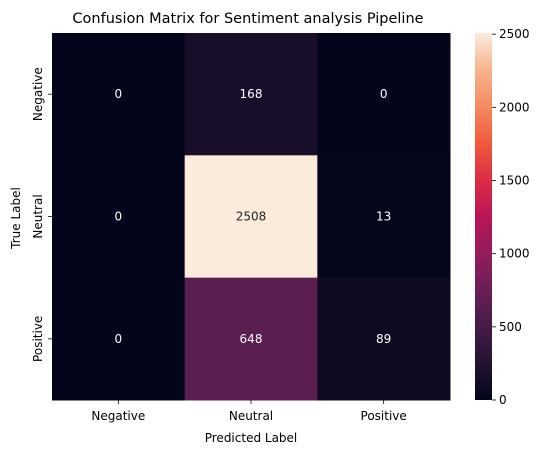  I want to click on y-axis-ticks: Negative Neutral Positive, so click(41, 214).